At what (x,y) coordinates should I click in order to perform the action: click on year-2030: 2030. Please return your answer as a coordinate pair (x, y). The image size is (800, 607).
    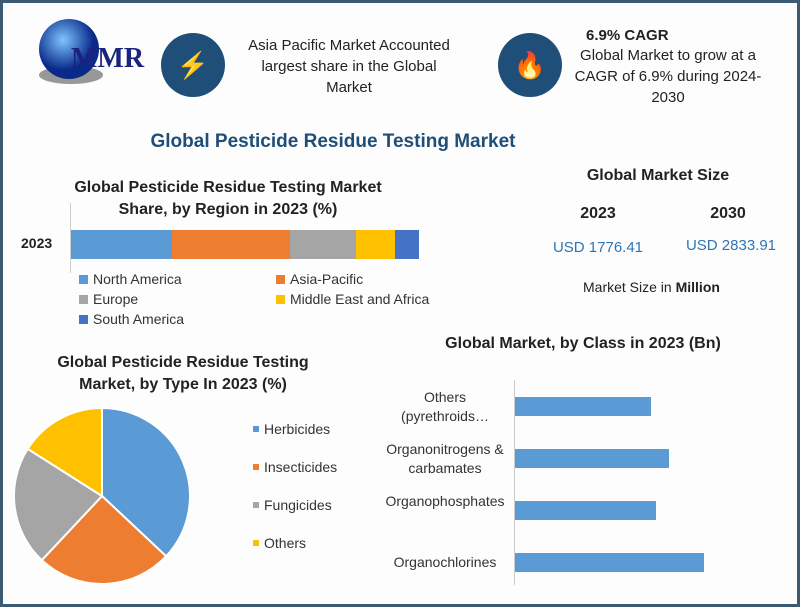
    Looking at the image, I should click on (728, 213).